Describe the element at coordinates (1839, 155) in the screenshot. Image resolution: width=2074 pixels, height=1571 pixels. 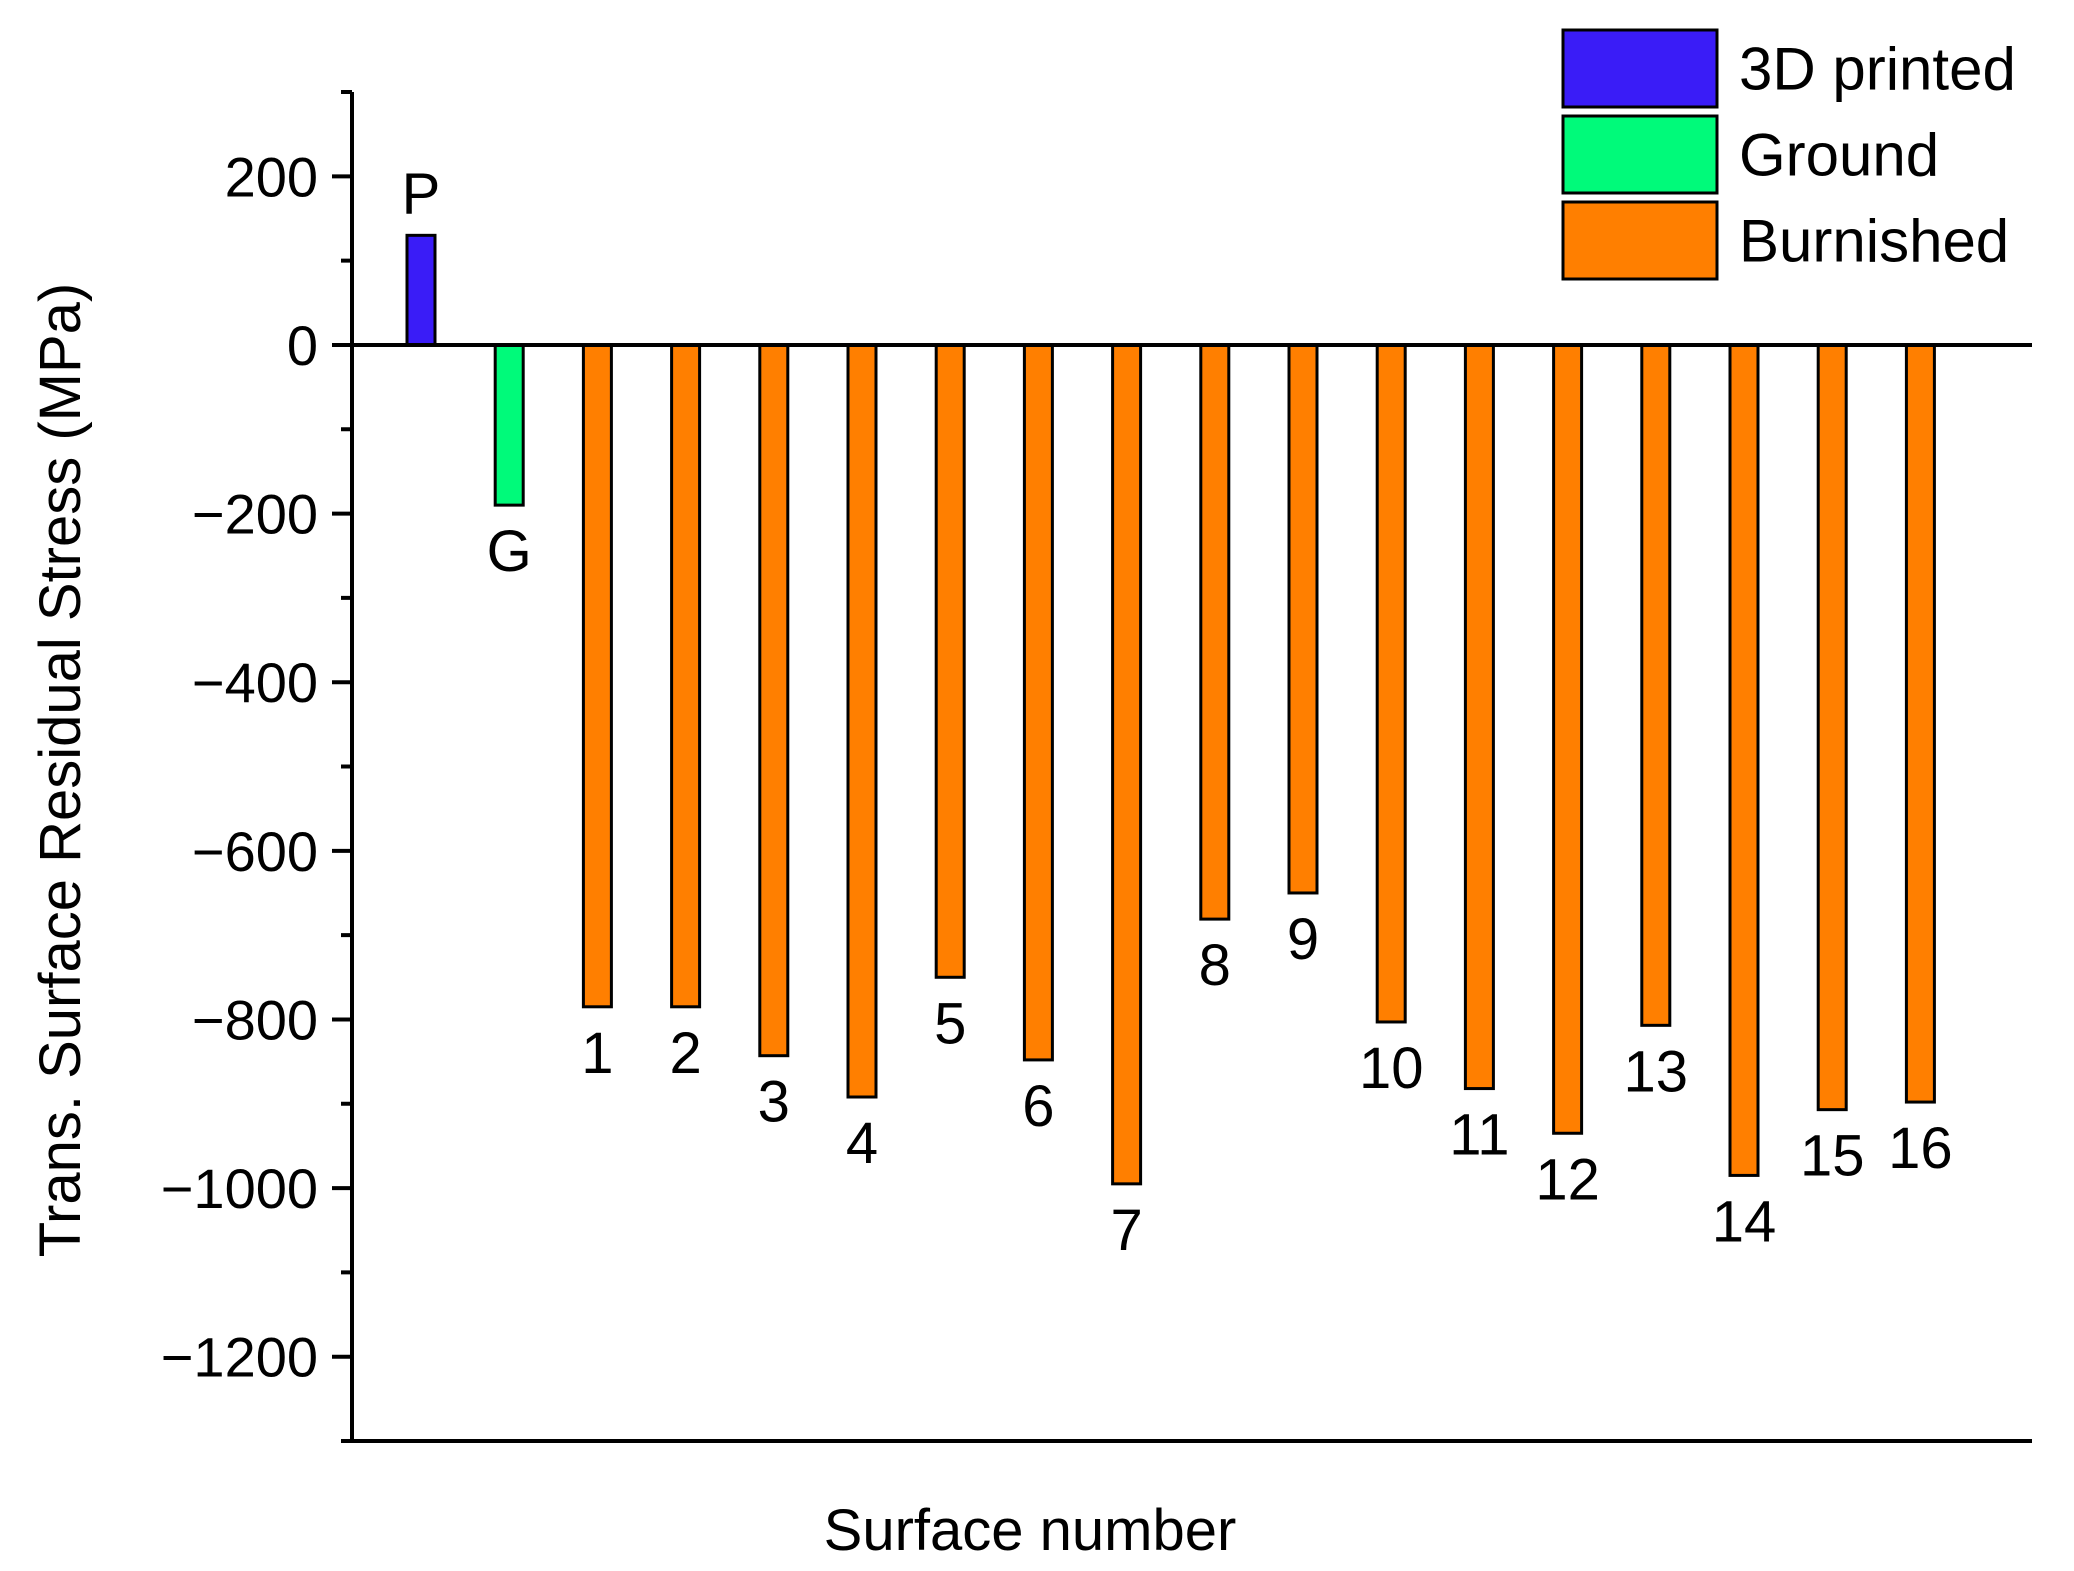
I see `legend-label: Ground` at that location.